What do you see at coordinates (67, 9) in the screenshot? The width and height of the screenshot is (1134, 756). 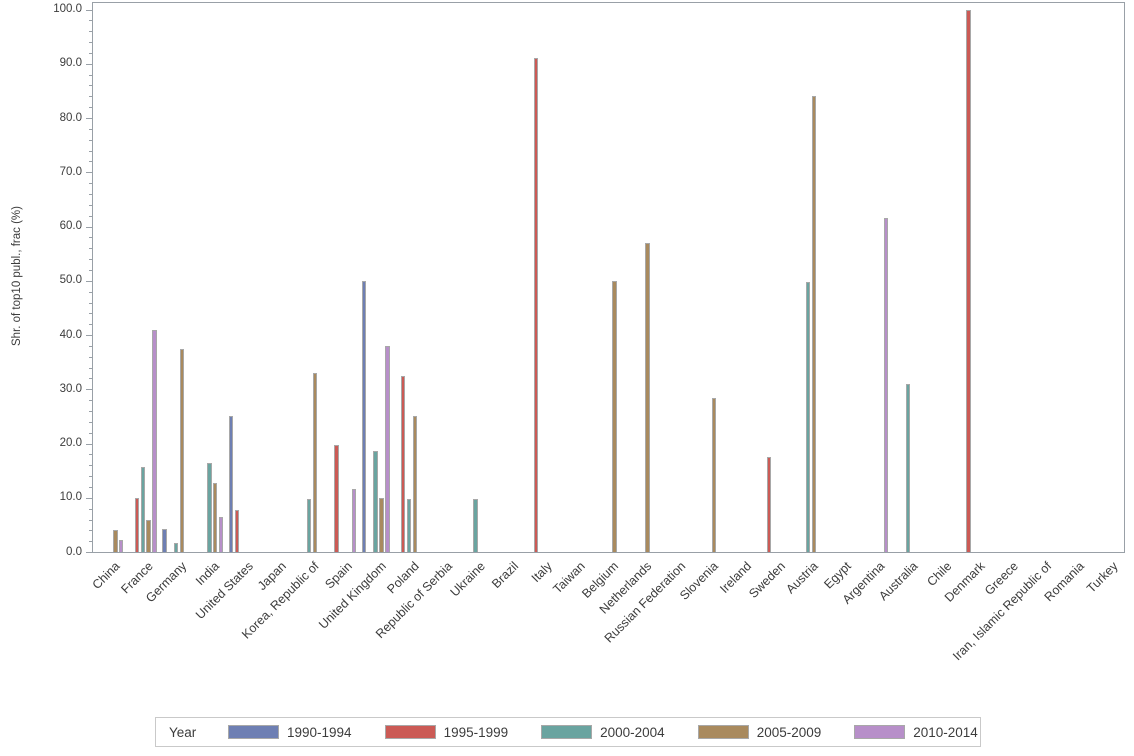 I see `y-tick-label: 100.0` at bounding box center [67, 9].